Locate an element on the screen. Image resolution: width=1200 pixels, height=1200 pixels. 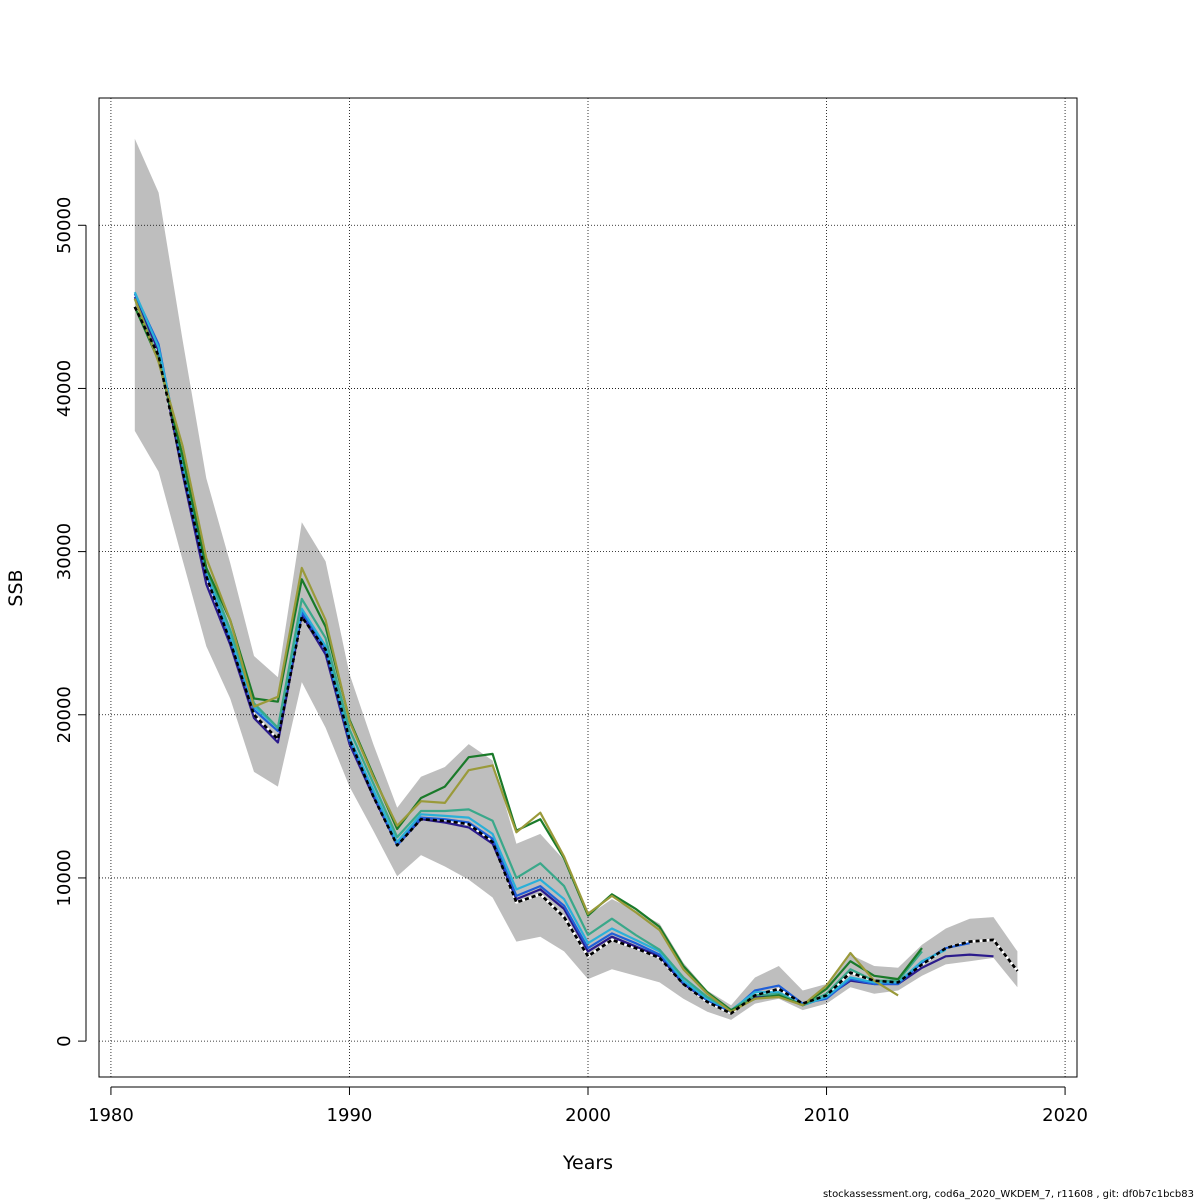
y-axis-title: SSB is located at coordinates (16, 587).